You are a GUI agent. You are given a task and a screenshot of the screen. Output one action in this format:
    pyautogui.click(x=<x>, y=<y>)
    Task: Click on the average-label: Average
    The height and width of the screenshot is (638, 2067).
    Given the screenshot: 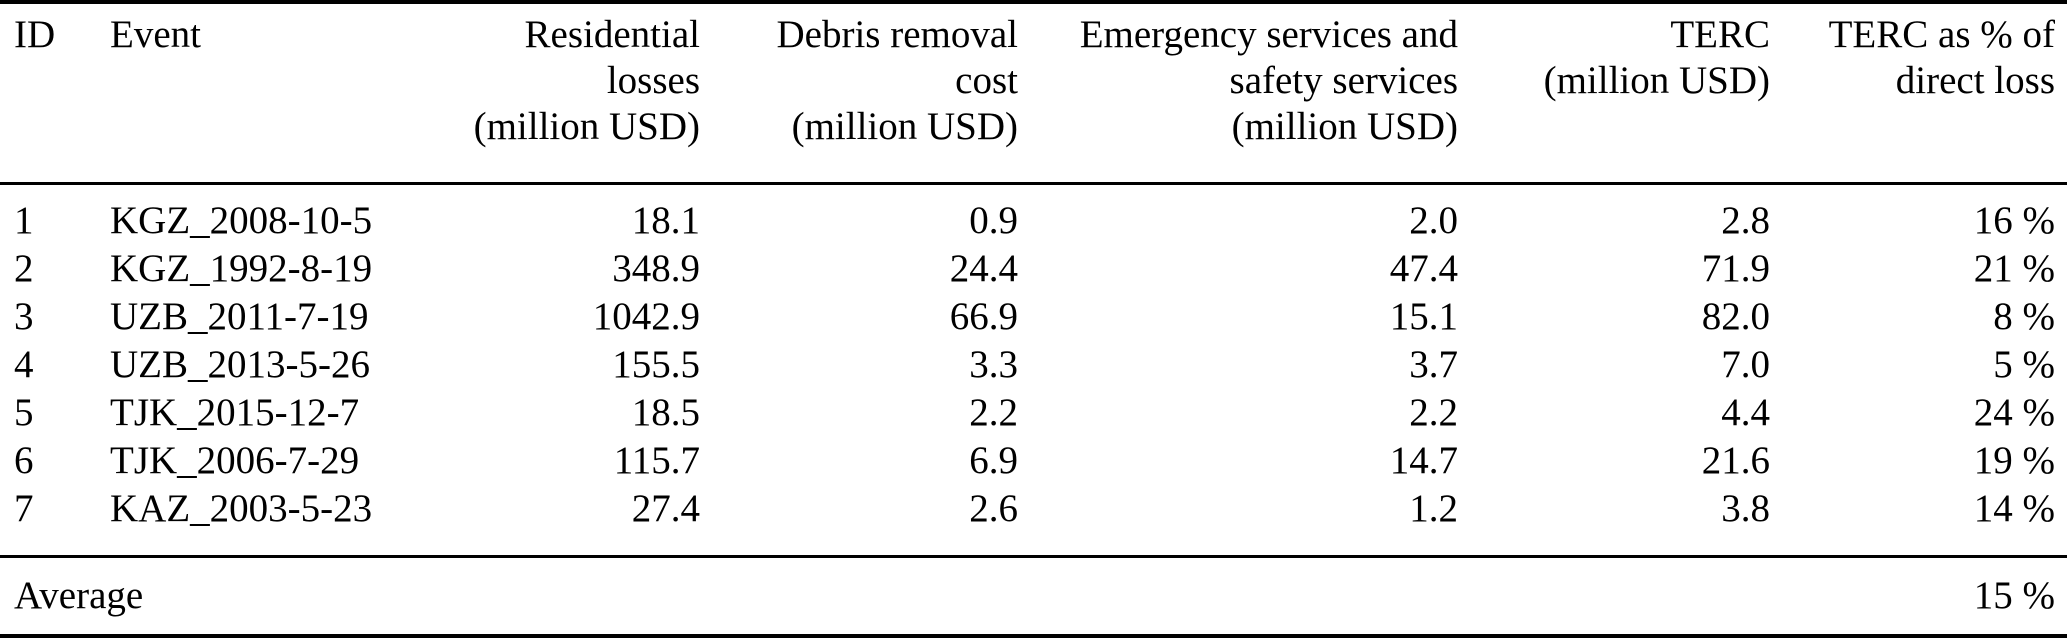 What is the action you would take?
    pyautogui.click(x=885, y=595)
    